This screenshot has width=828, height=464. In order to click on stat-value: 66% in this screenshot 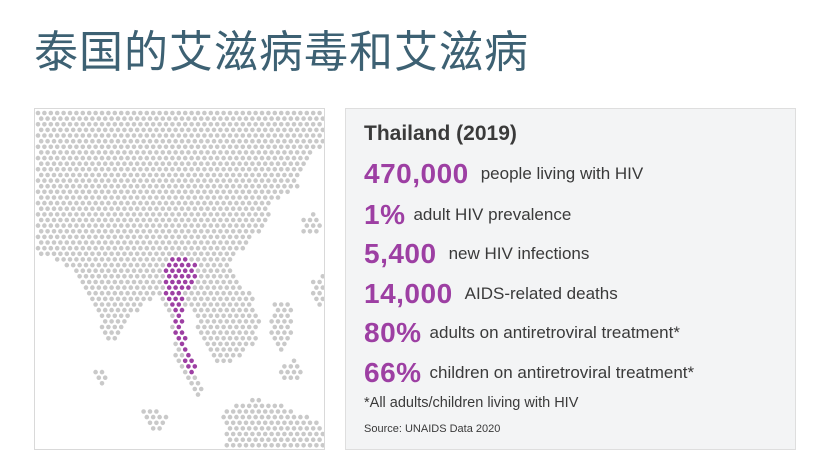, I will do `click(393, 372)`.